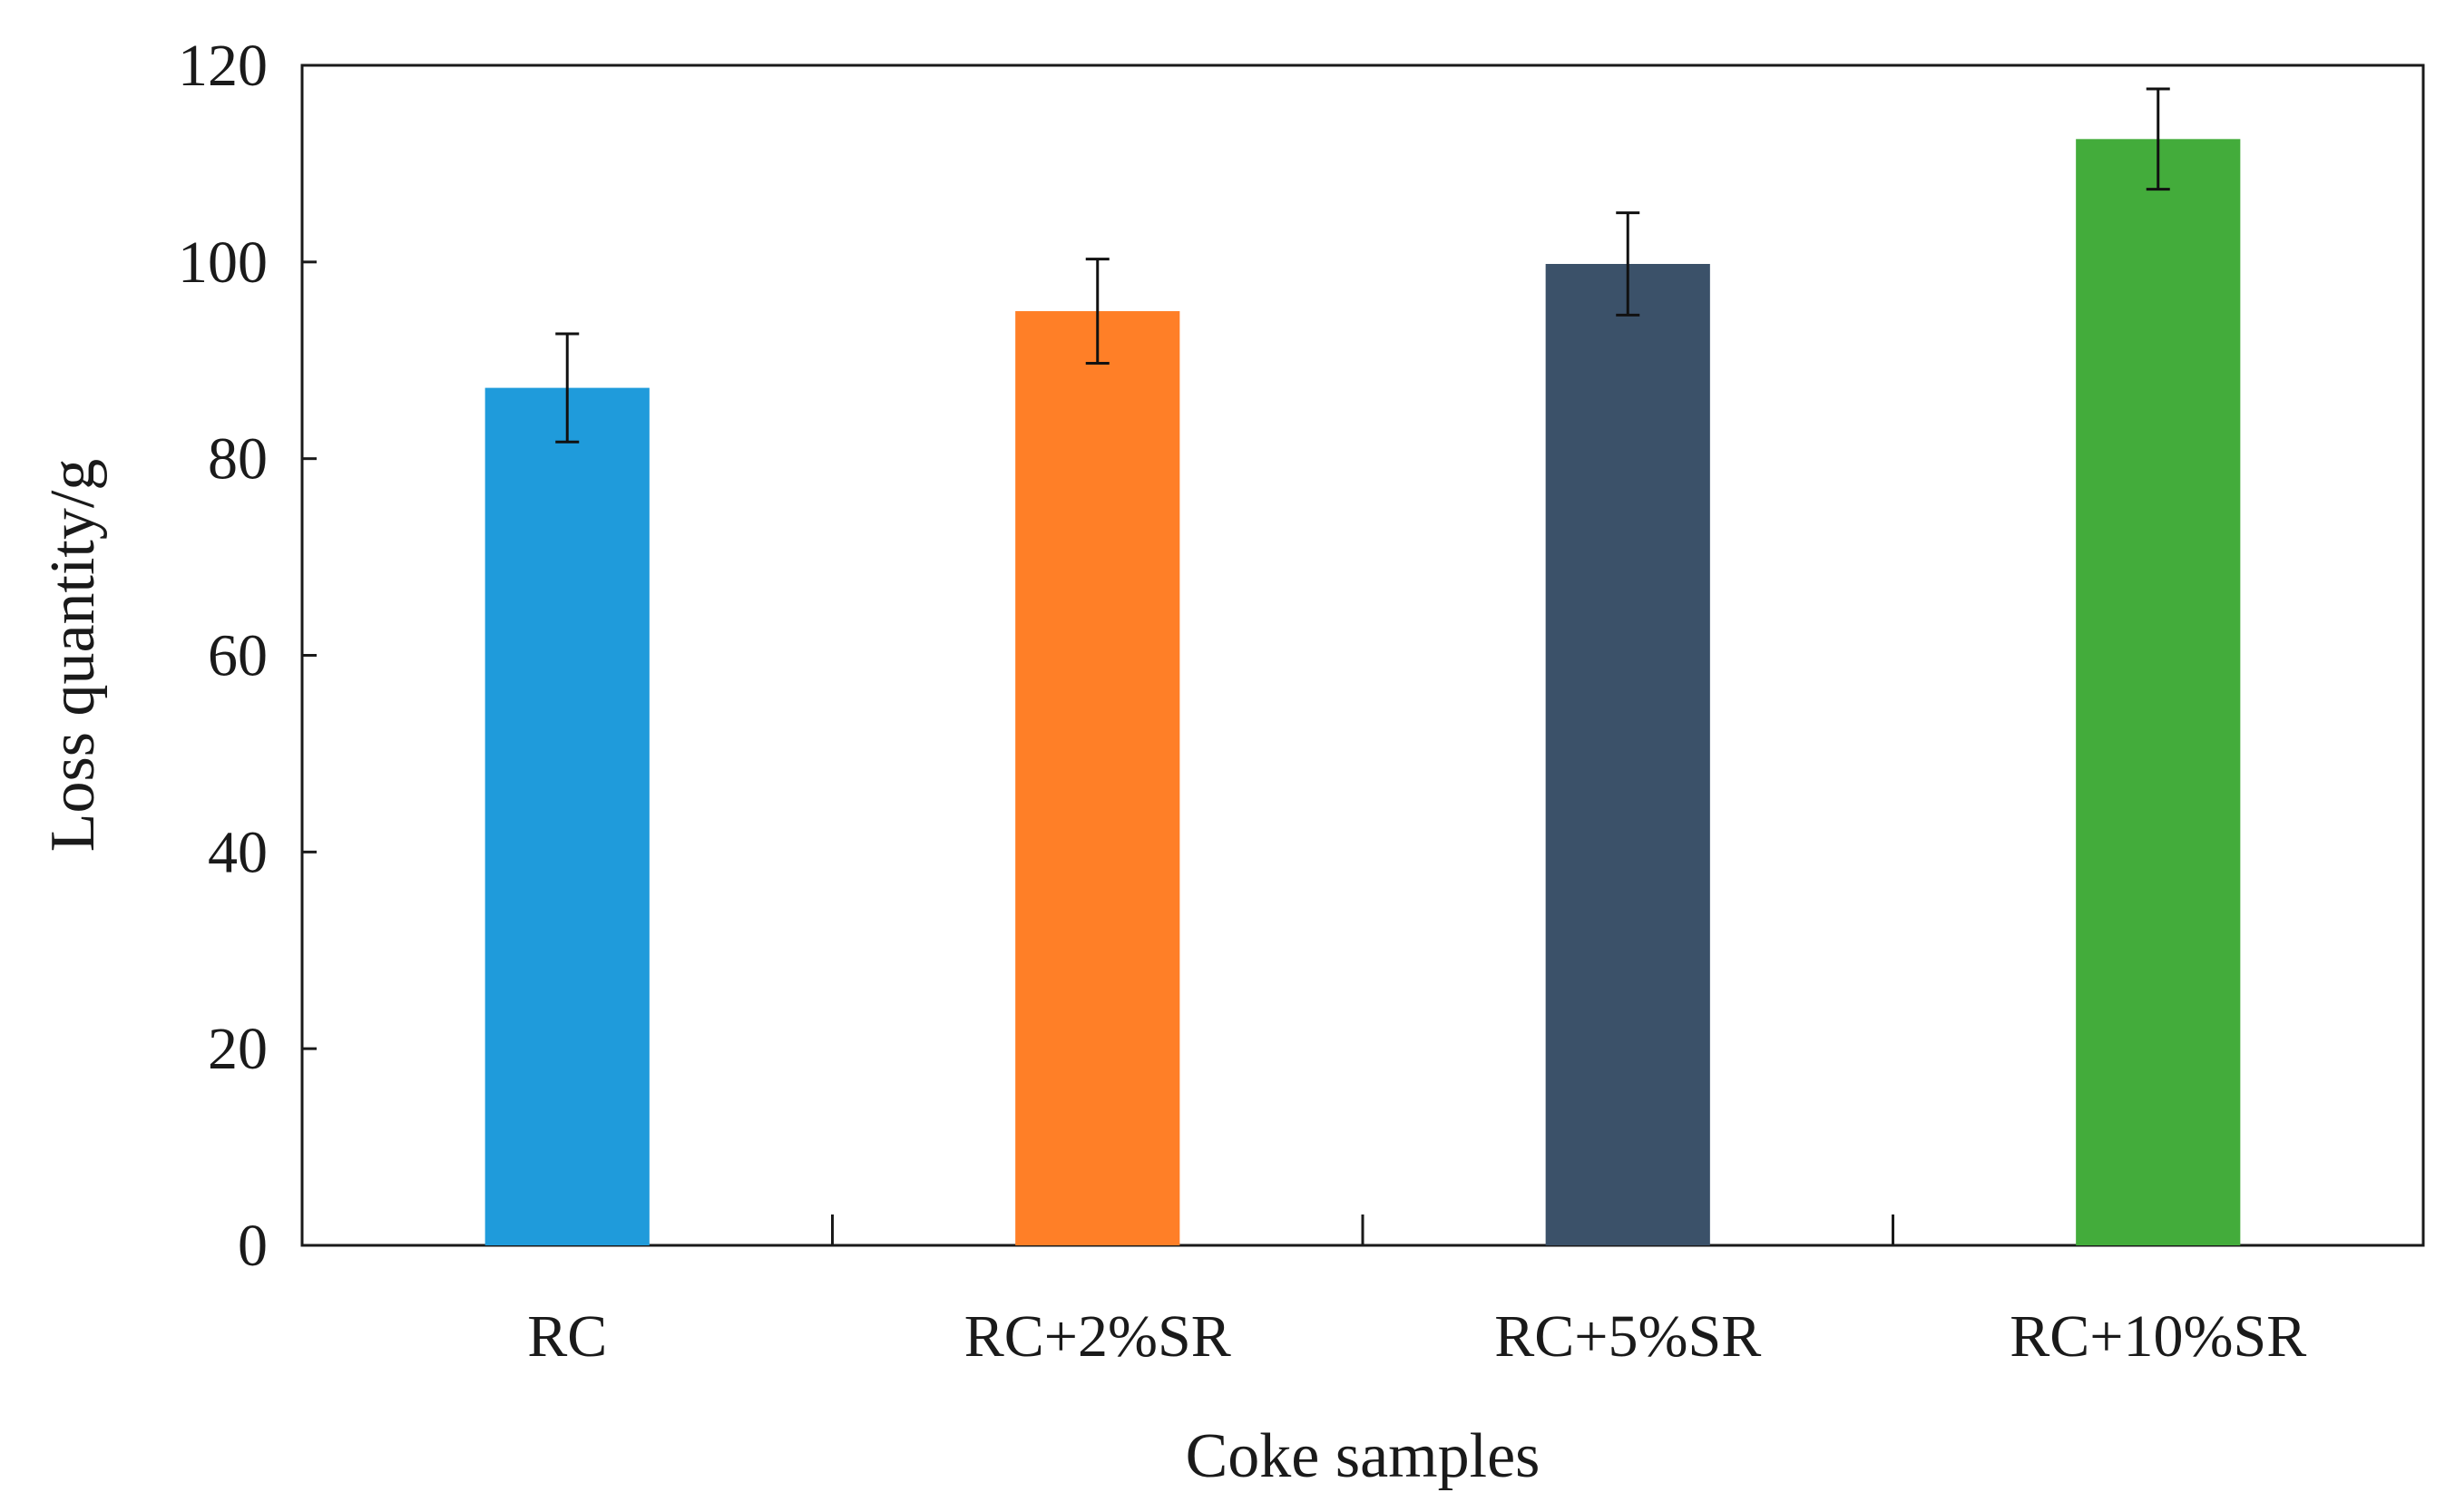 The width and height of the screenshot is (2455, 1512). I want to click on y-tick-label: 60, so click(238, 656).